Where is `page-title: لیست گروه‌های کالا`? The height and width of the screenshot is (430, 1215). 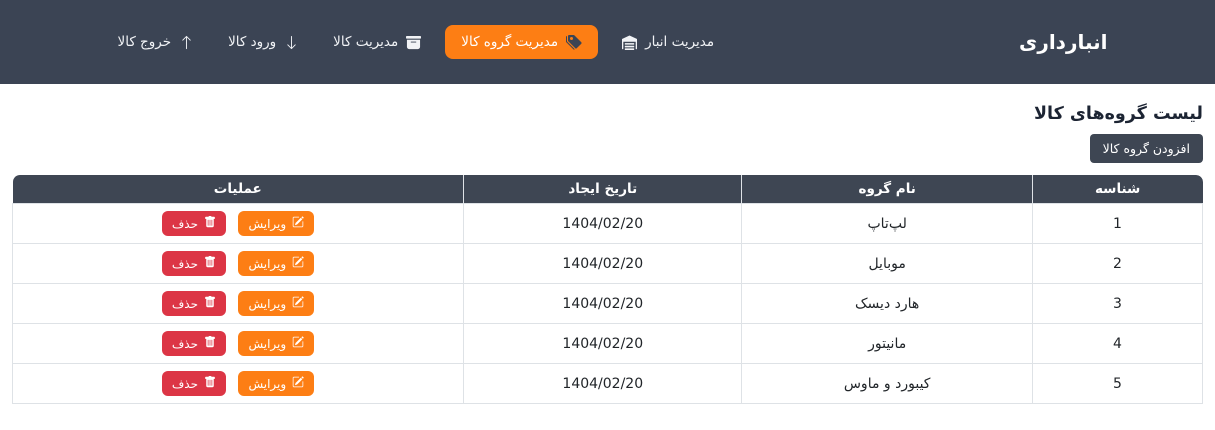 page-title: لیست گروه‌های کالا is located at coordinates (1118, 114).